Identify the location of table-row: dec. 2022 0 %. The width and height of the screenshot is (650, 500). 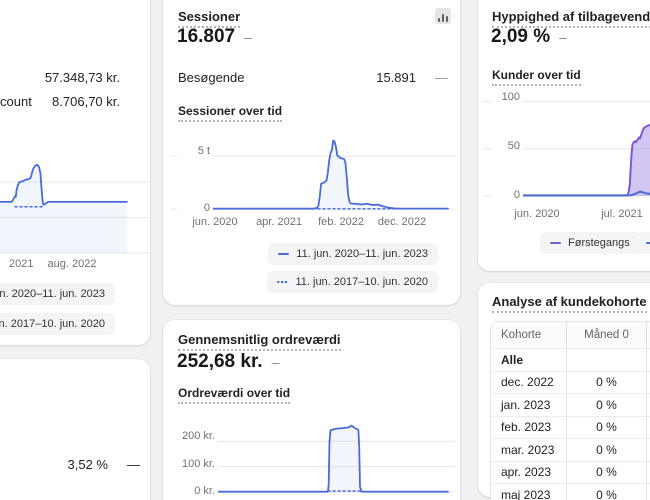
(570, 381).